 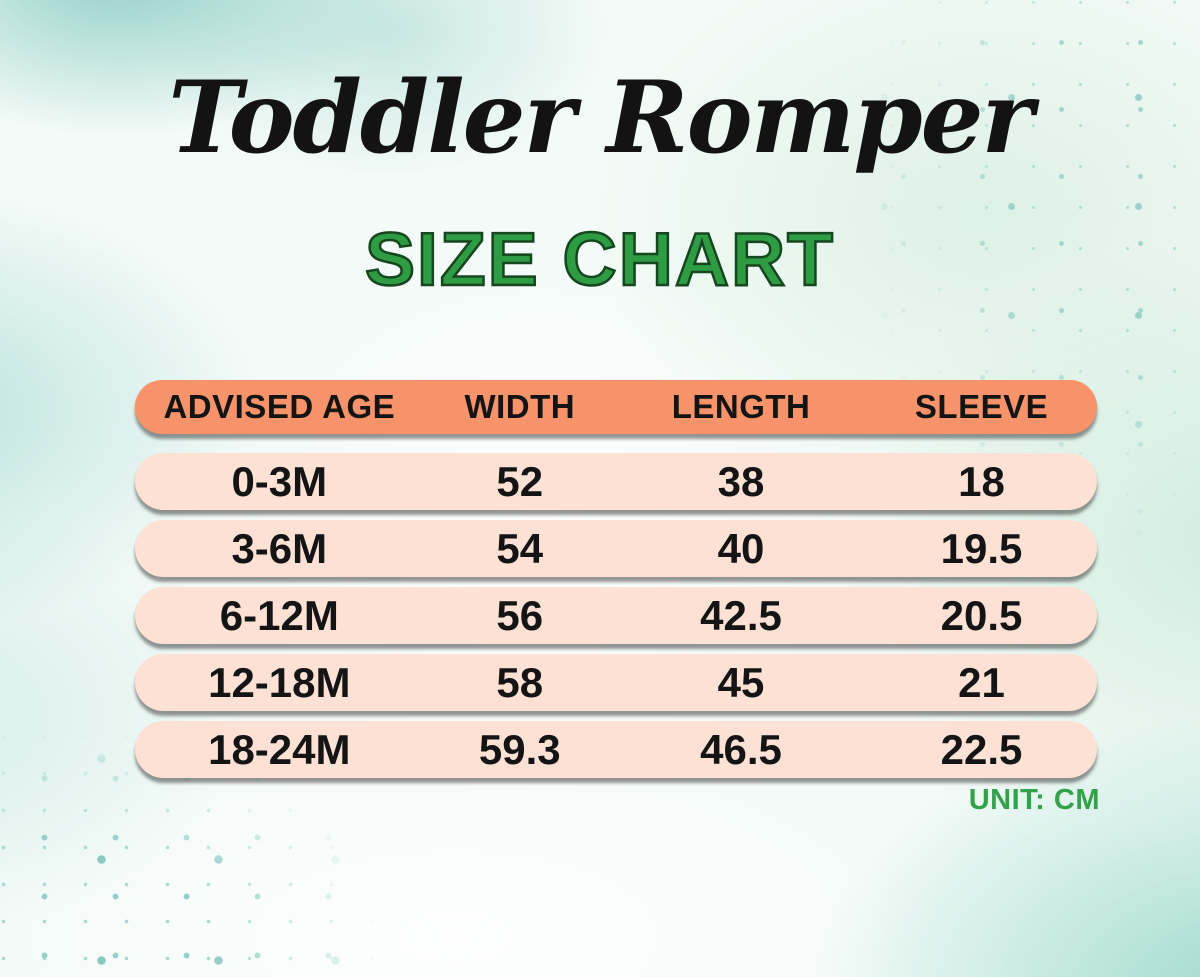 I want to click on cell-sleeve: 19.5, so click(x=981, y=548).